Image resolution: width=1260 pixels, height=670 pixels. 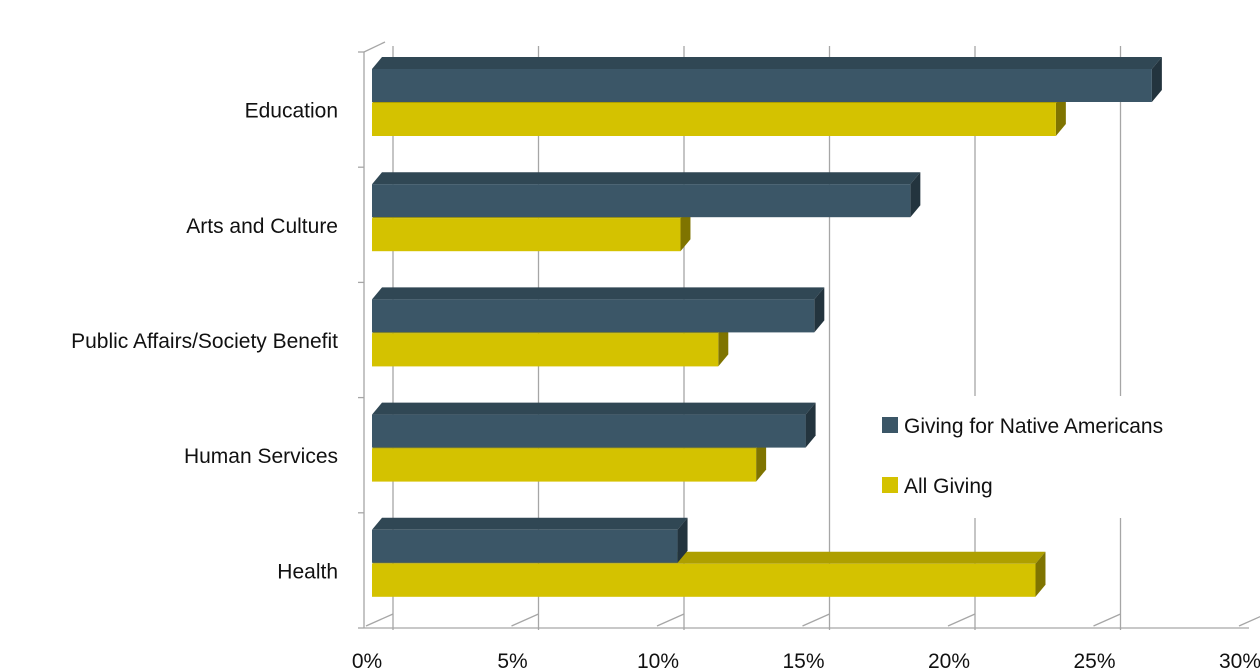 What do you see at coordinates (1239, 660) in the screenshot?
I see `x-tick-label: 30%` at bounding box center [1239, 660].